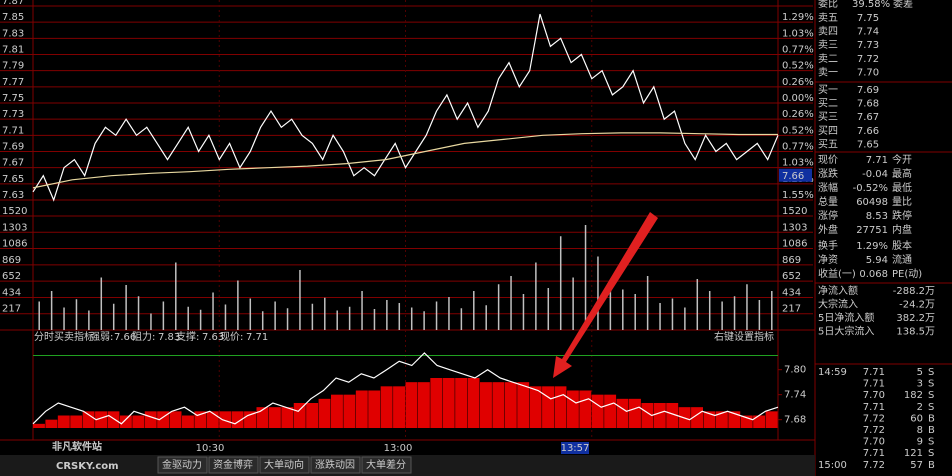 Image resolution: width=952 pixels, height=476 pixels. Describe the element at coordinates (187, 336) in the screenshot. I see `indicator-header: 支撑:` at that location.